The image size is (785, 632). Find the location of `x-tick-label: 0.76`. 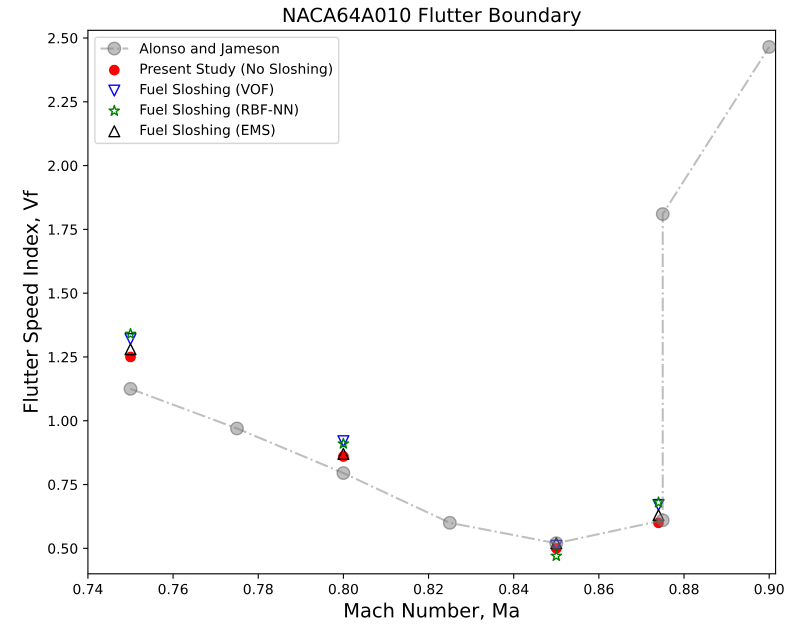

x-tick-label: 0.76 is located at coordinates (173, 589).